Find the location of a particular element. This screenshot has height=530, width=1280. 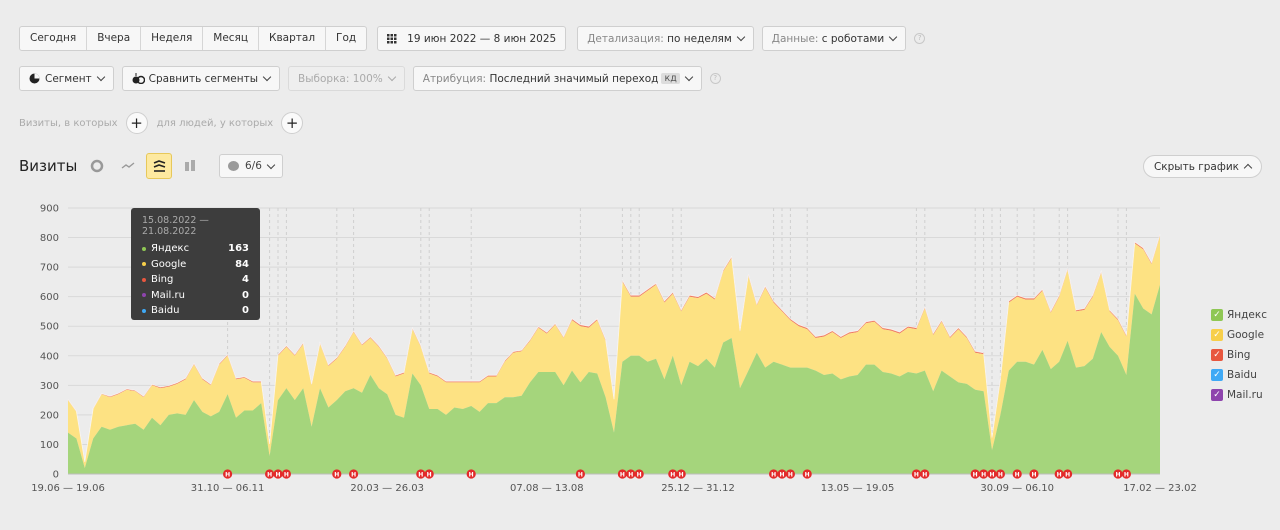

period-week-button: Неделя is located at coordinates (172, 38).